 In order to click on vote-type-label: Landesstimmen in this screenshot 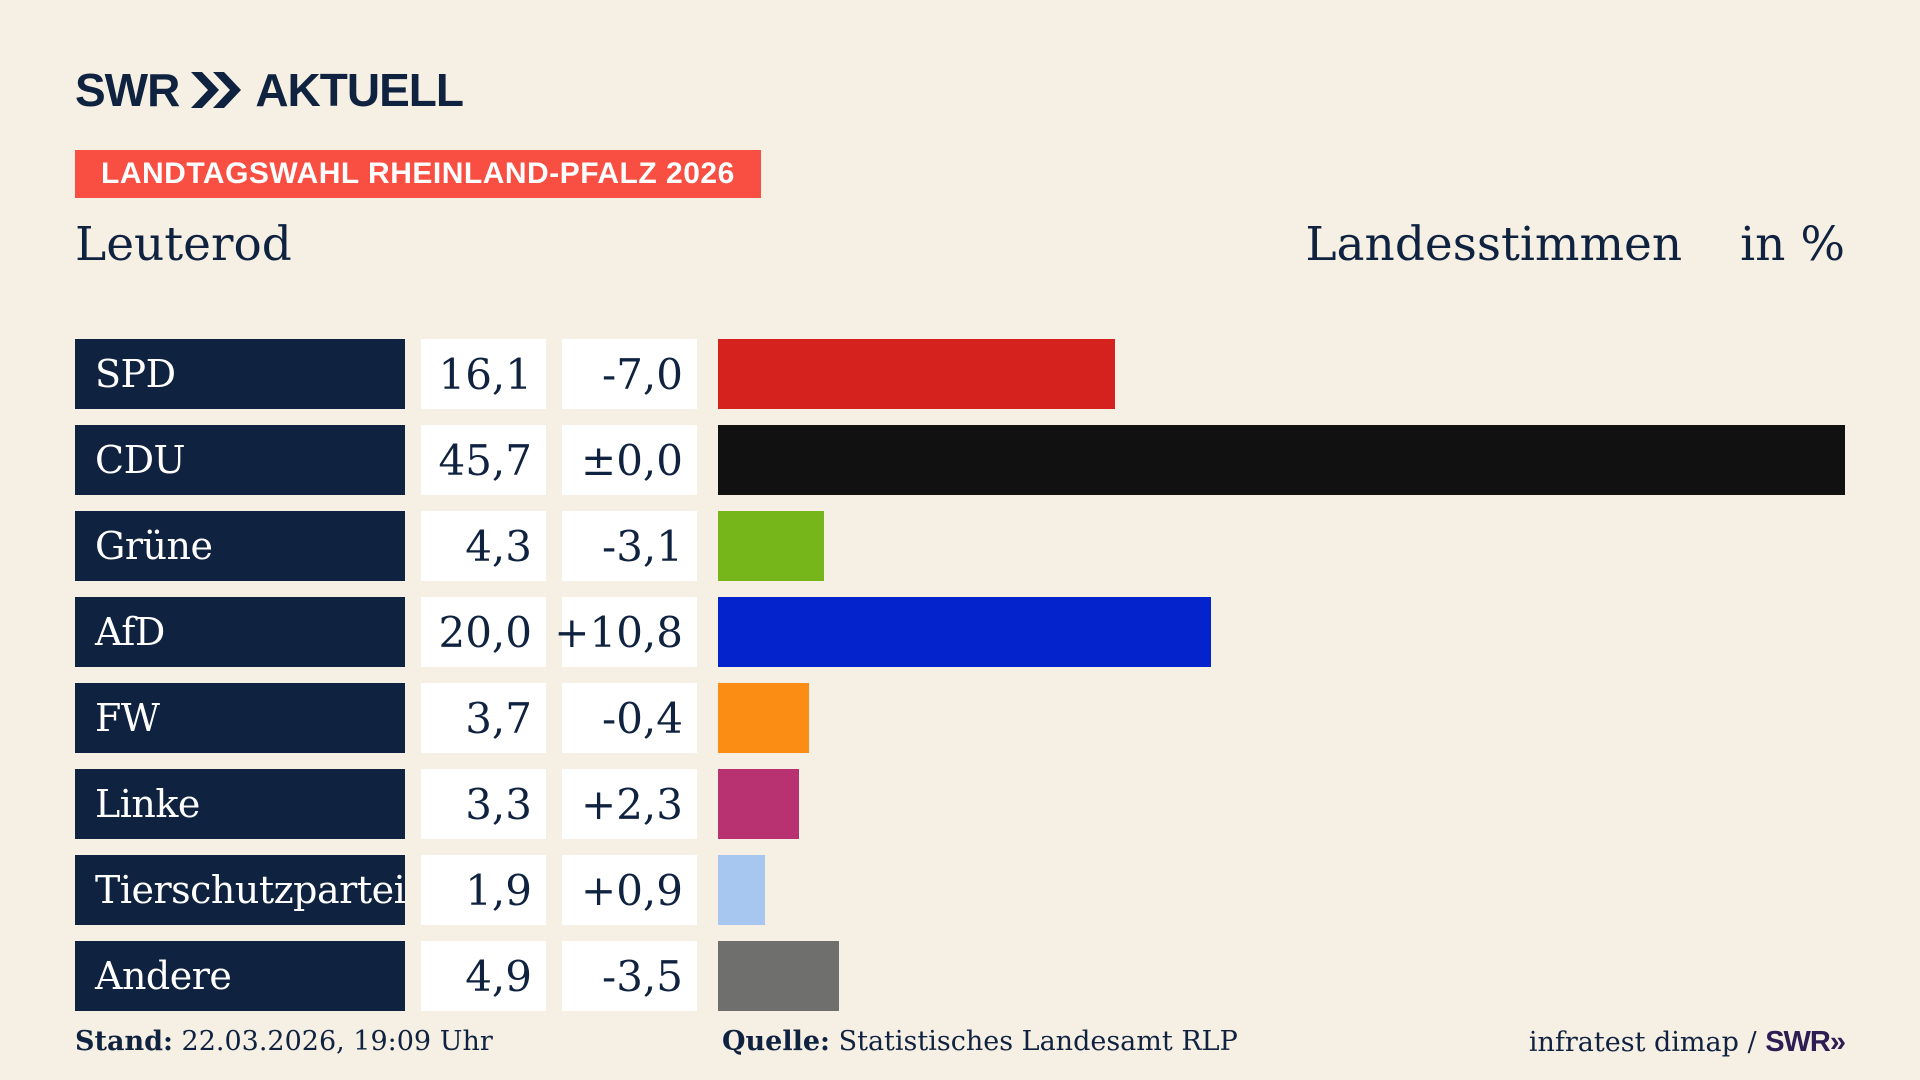, I will do `click(1494, 244)`.